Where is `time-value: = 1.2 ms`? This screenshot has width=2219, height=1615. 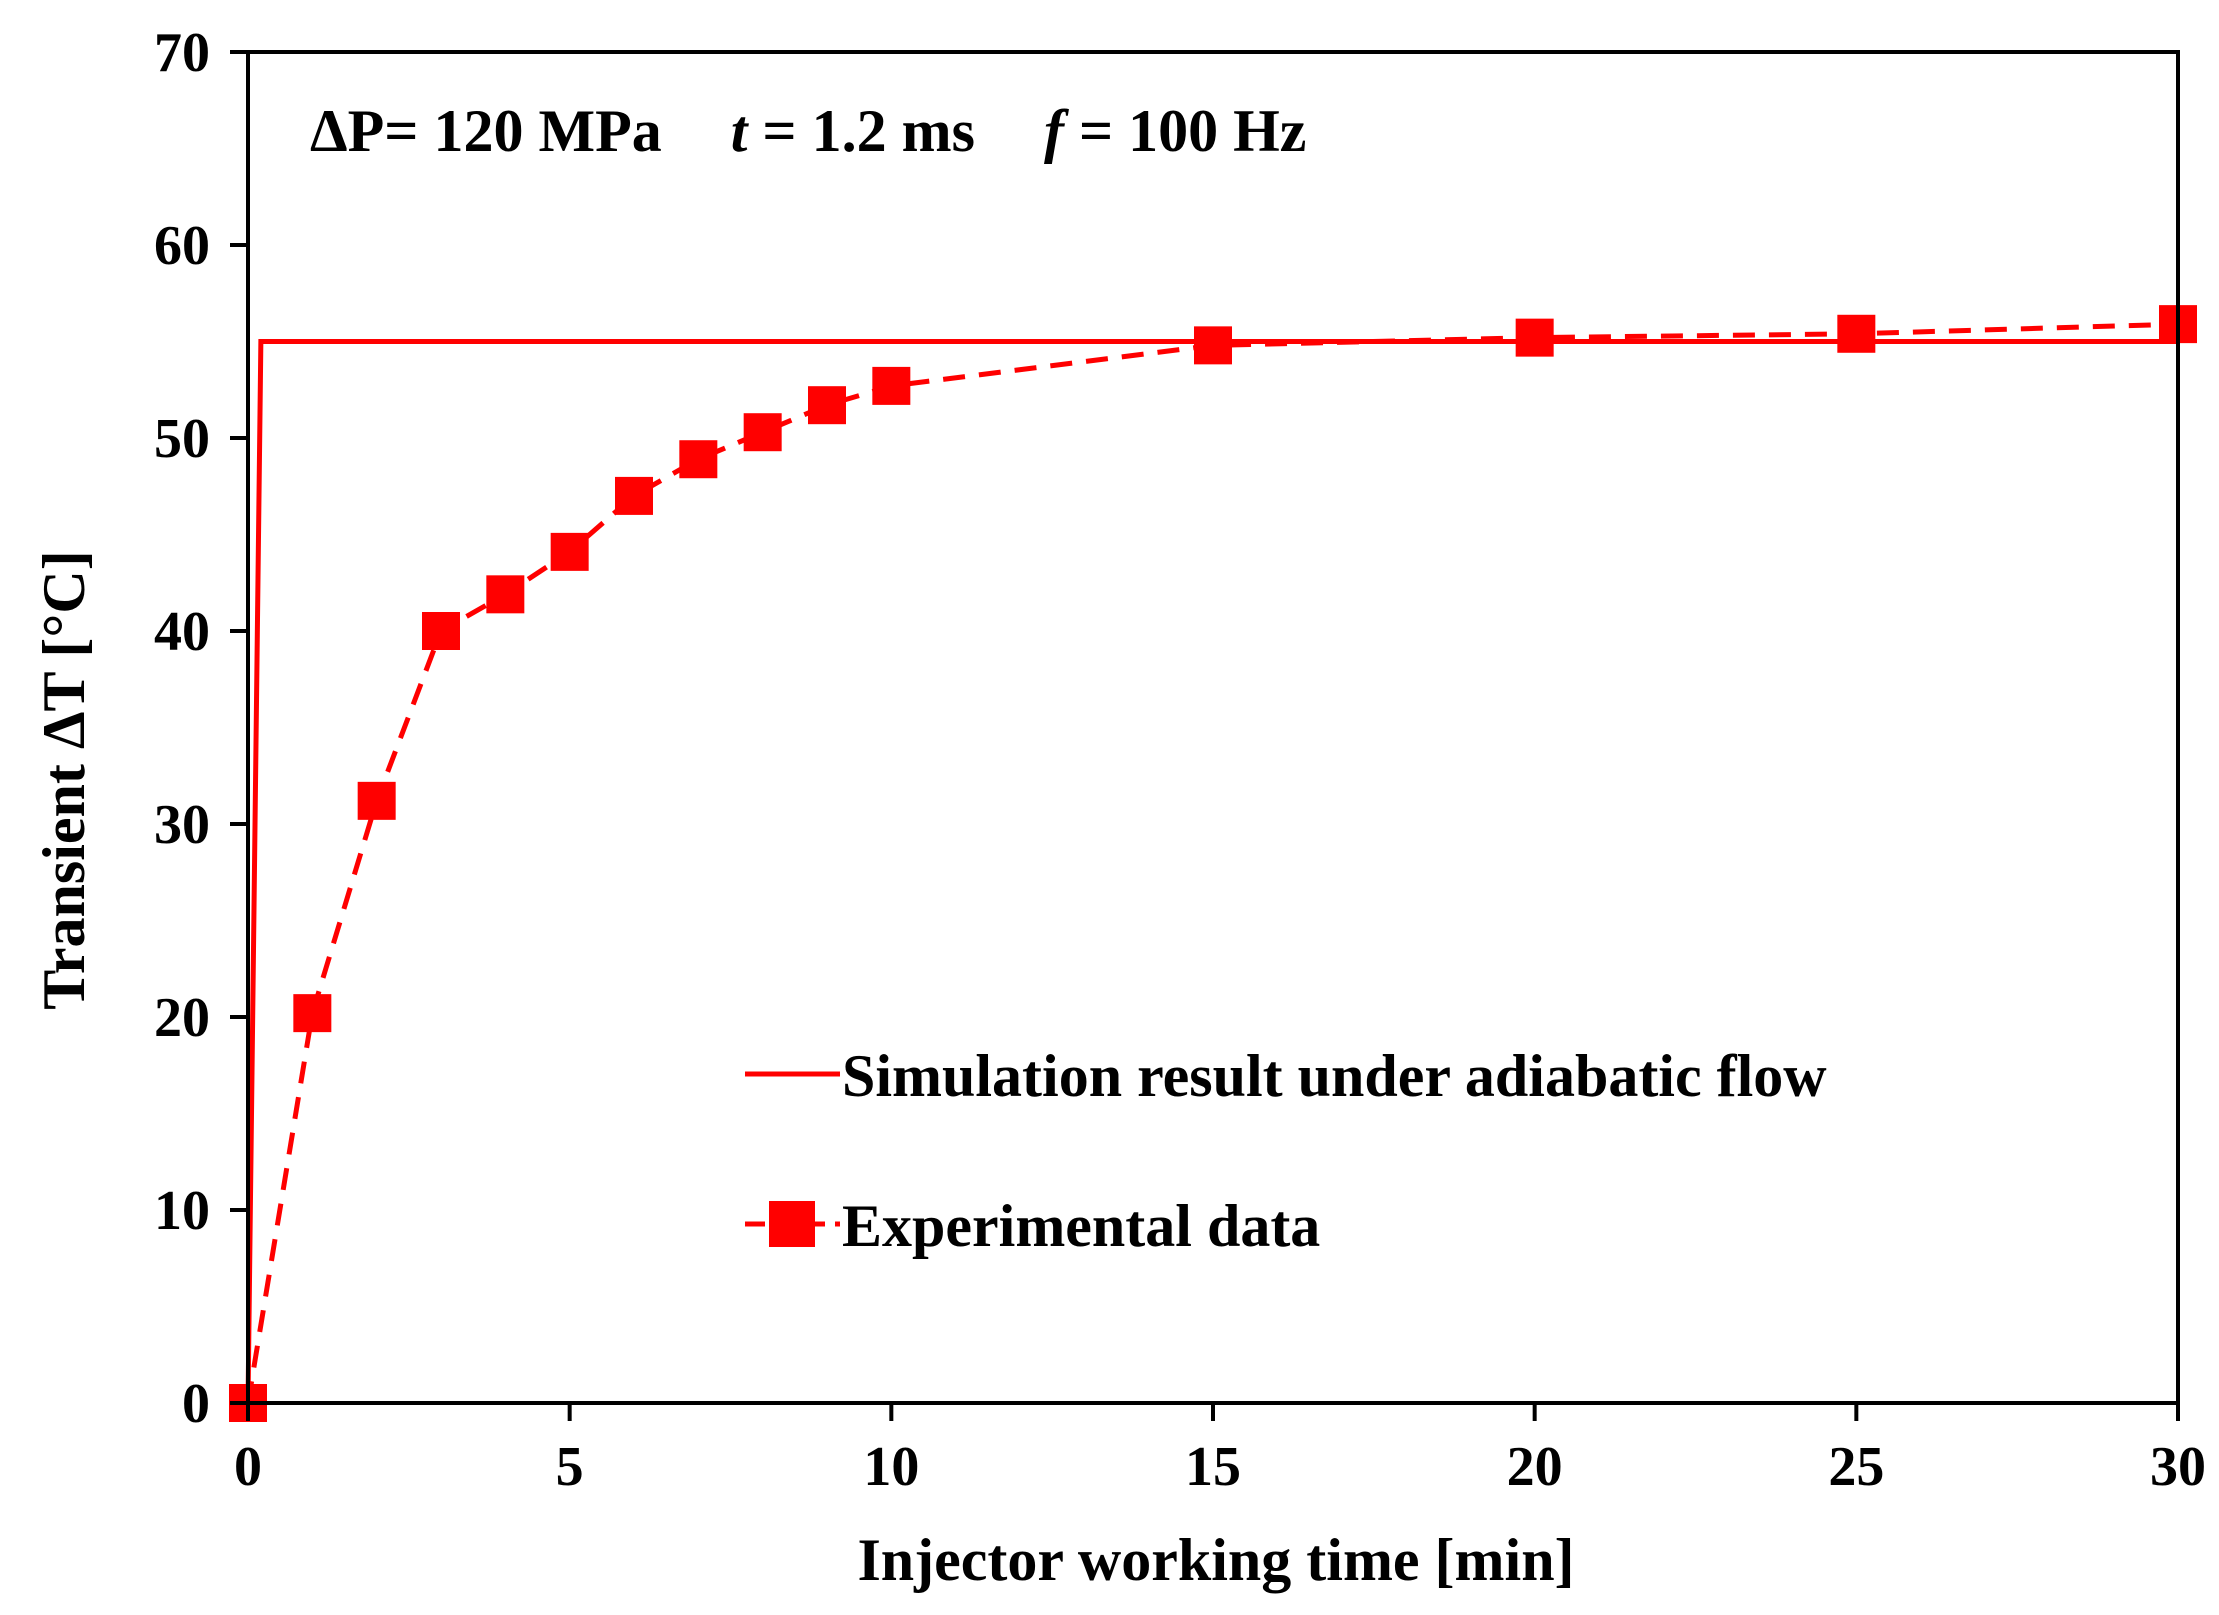 time-value: = 1.2 ms is located at coordinates (868, 131).